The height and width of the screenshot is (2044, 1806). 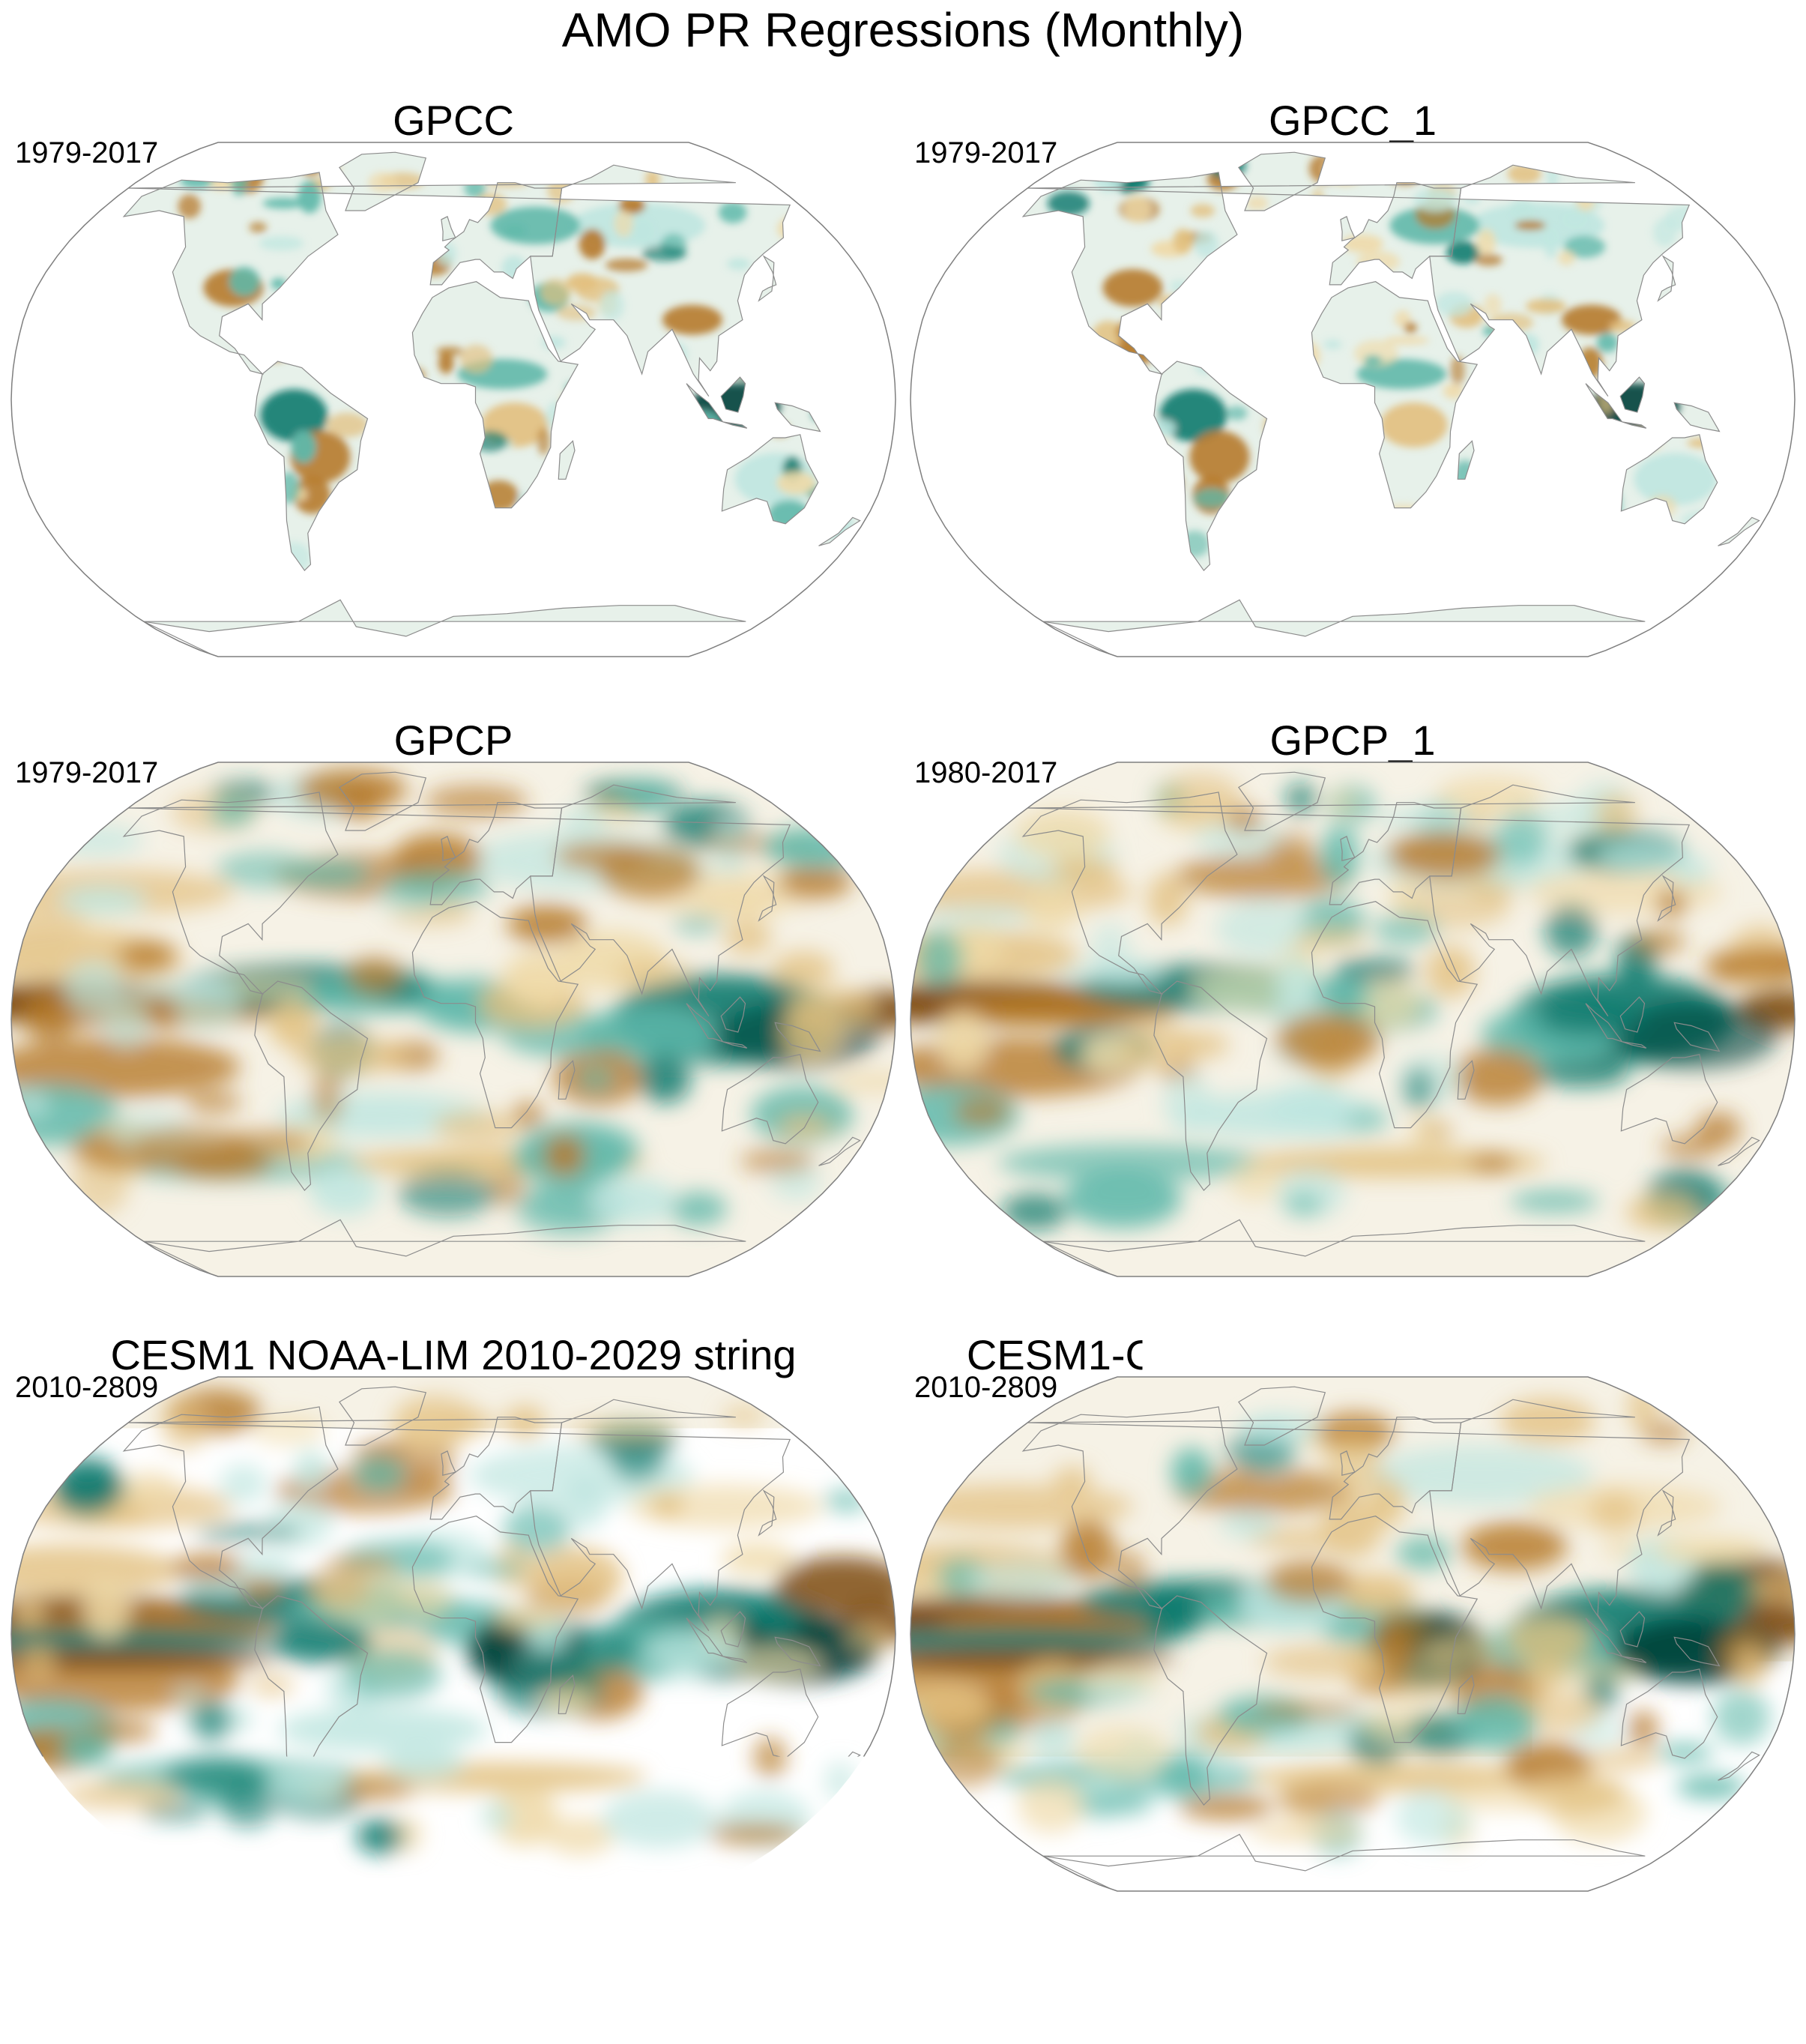 I want to click on panel-gpcp-1: GPCP_1 1980-2017, so click(x=1353, y=1012).